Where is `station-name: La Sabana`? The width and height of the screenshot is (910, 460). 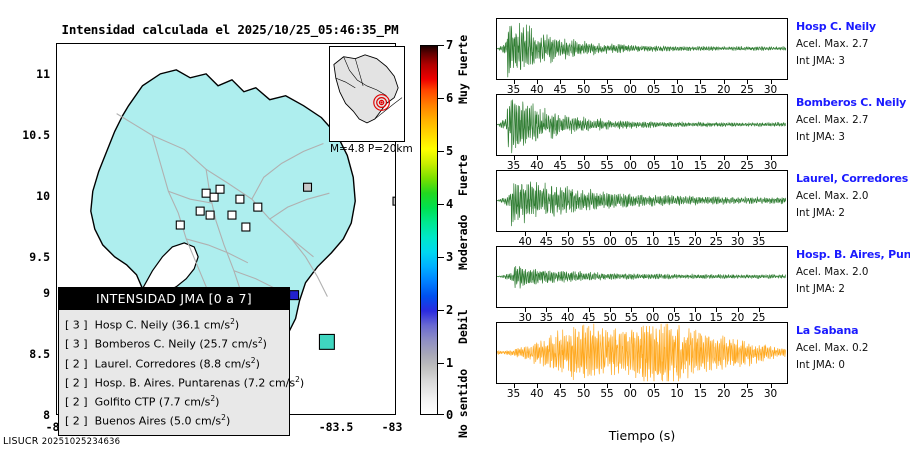 station-name: La Sabana is located at coordinates (827, 330).